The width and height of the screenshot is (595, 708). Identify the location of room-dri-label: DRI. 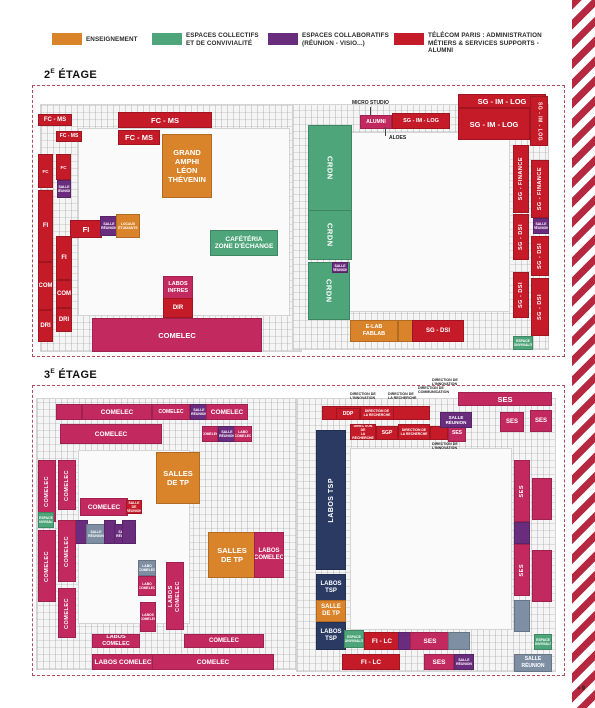
(45, 325).